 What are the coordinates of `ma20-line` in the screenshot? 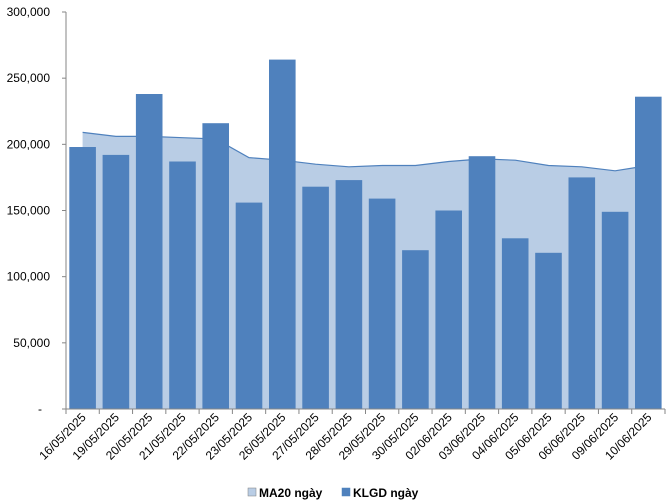 It's located at (365, 151).